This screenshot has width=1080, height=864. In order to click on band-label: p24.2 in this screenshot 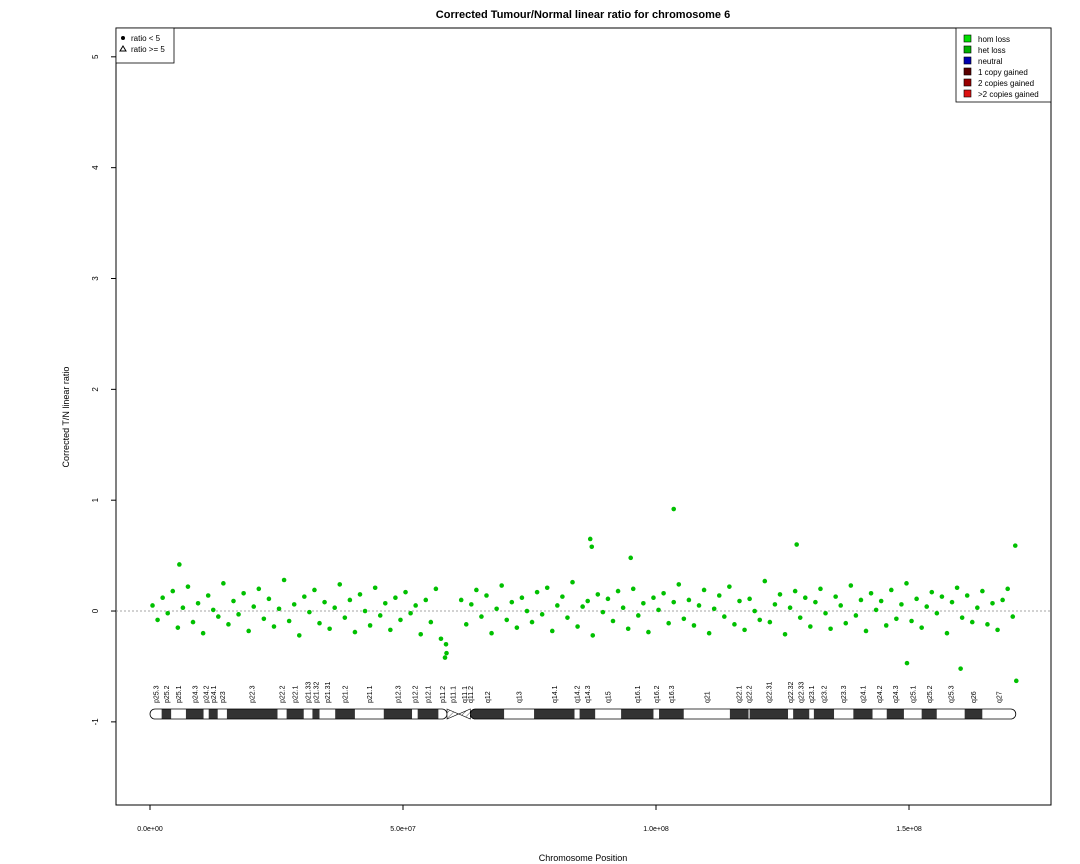, I will do `click(207, 694)`.